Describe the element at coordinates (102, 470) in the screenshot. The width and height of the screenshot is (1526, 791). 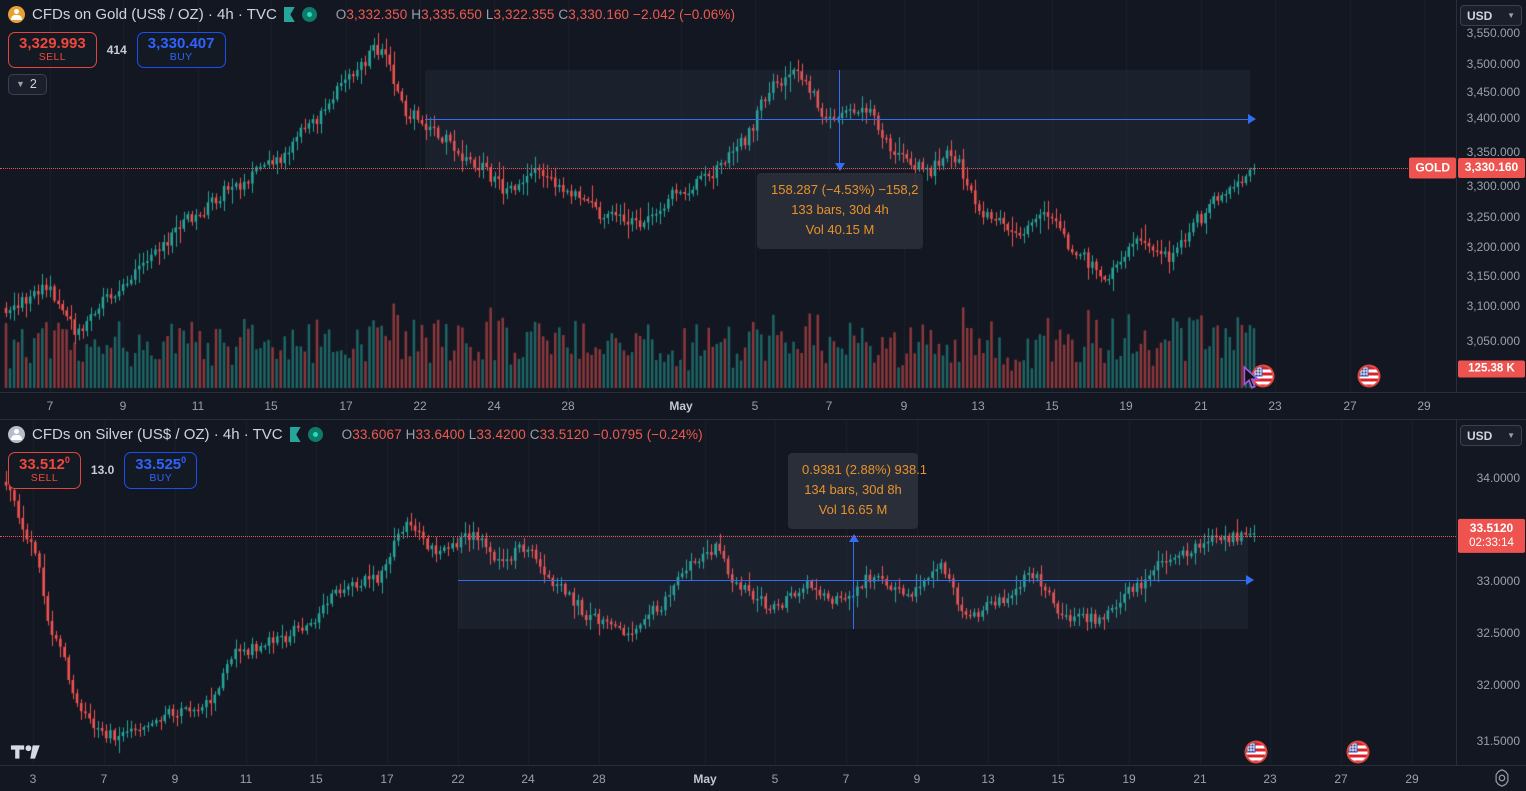
I see `silver-spread-value: 13.0` at that location.